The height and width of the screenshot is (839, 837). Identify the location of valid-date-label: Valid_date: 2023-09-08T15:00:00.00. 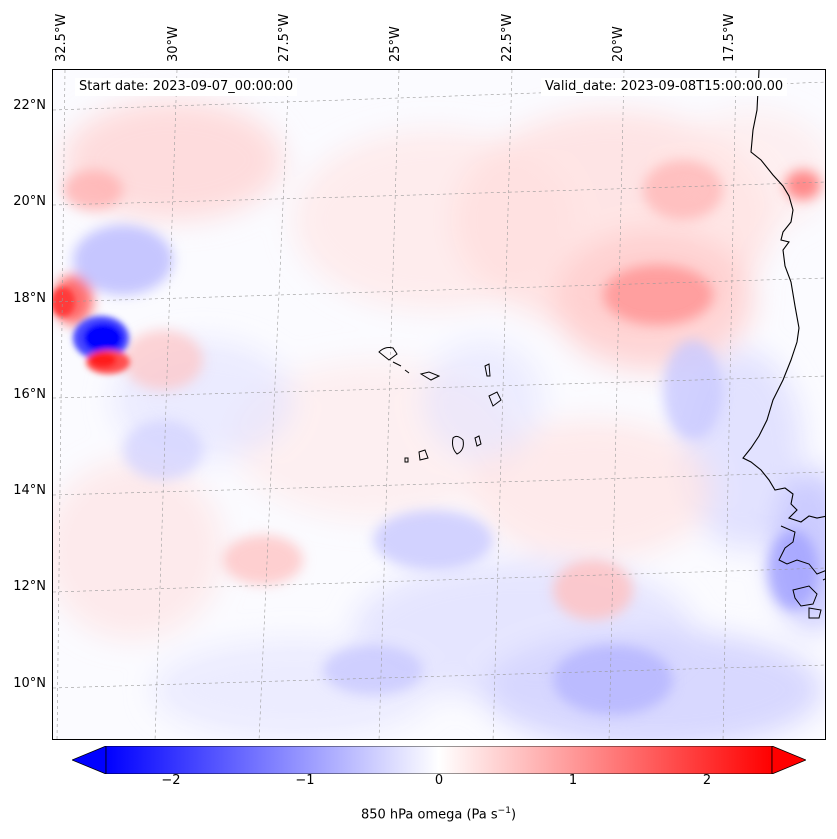
(664, 87).